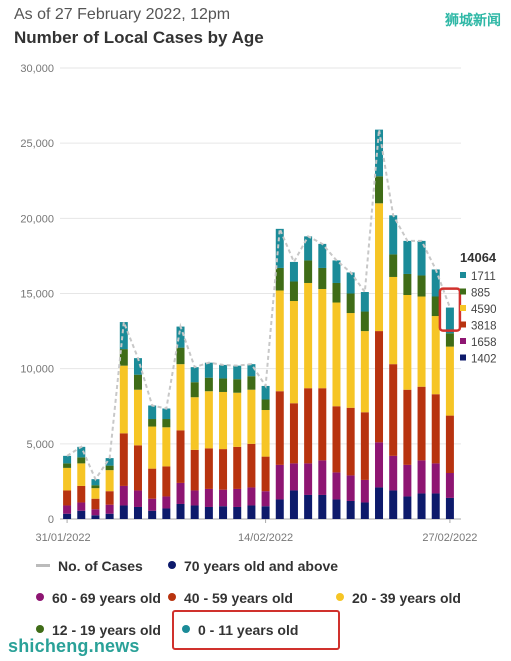 This screenshot has width=511, height=661. Describe the element at coordinates (122, 14) in the screenshot. I see `chart-subtitle: As of 27 February 2022, 12pm` at that location.